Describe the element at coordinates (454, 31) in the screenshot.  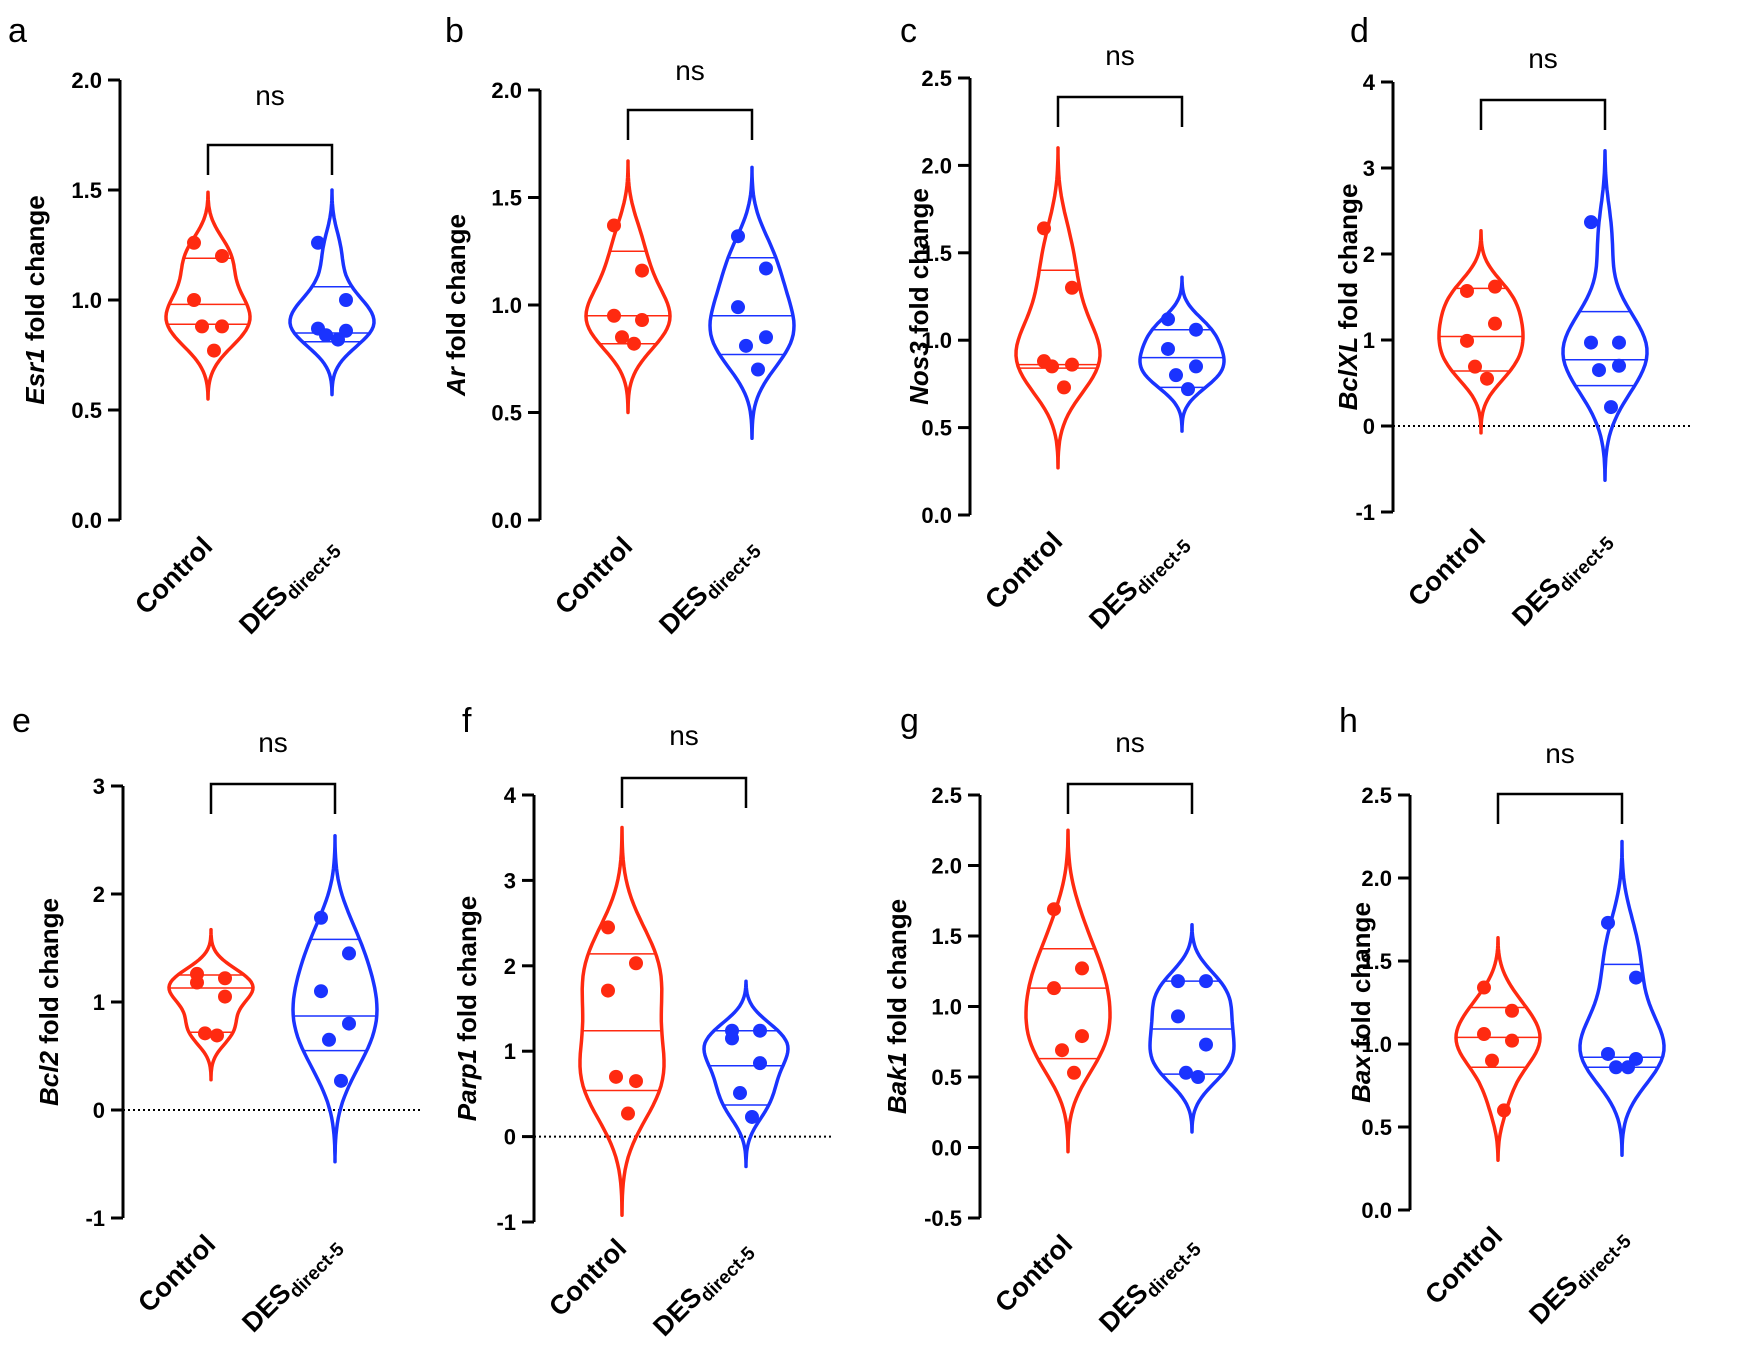
I see `panel-letter: b` at that location.